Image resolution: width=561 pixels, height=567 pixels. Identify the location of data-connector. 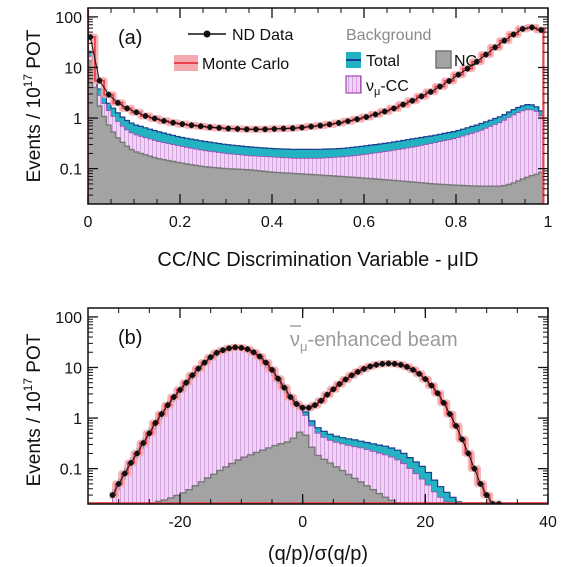
(315, 78).